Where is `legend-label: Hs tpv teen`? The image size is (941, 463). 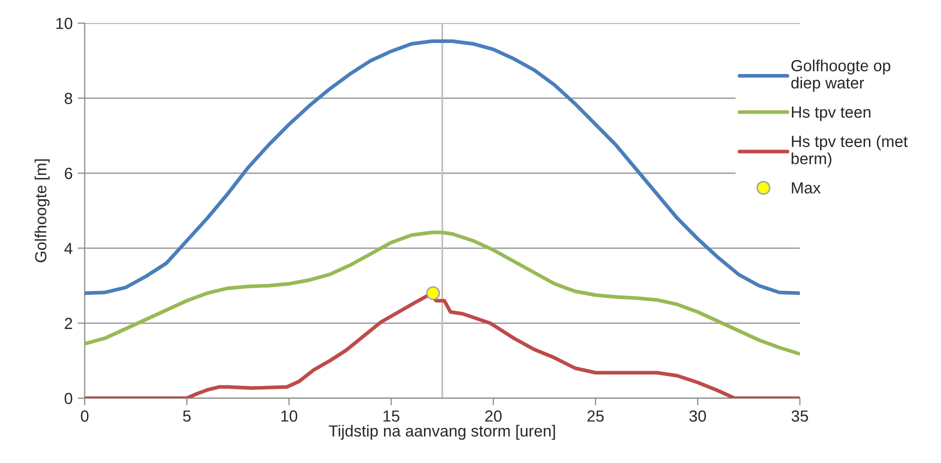 legend-label: Hs tpv teen is located at coordinates (831, 113).